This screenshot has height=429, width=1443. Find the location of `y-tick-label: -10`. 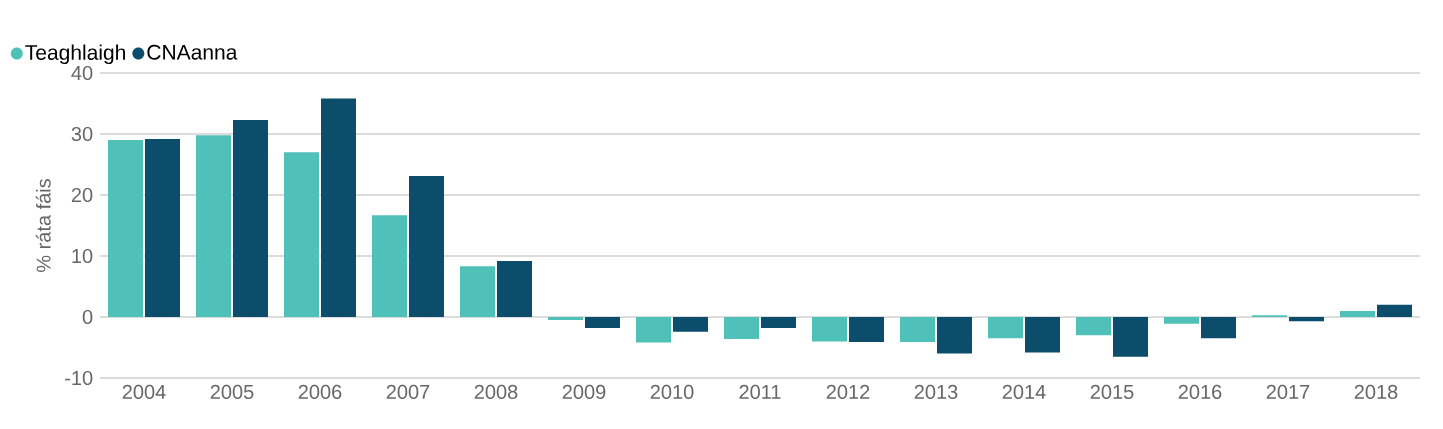

y-tick-label: -10 is located at coordinates (79, 378).